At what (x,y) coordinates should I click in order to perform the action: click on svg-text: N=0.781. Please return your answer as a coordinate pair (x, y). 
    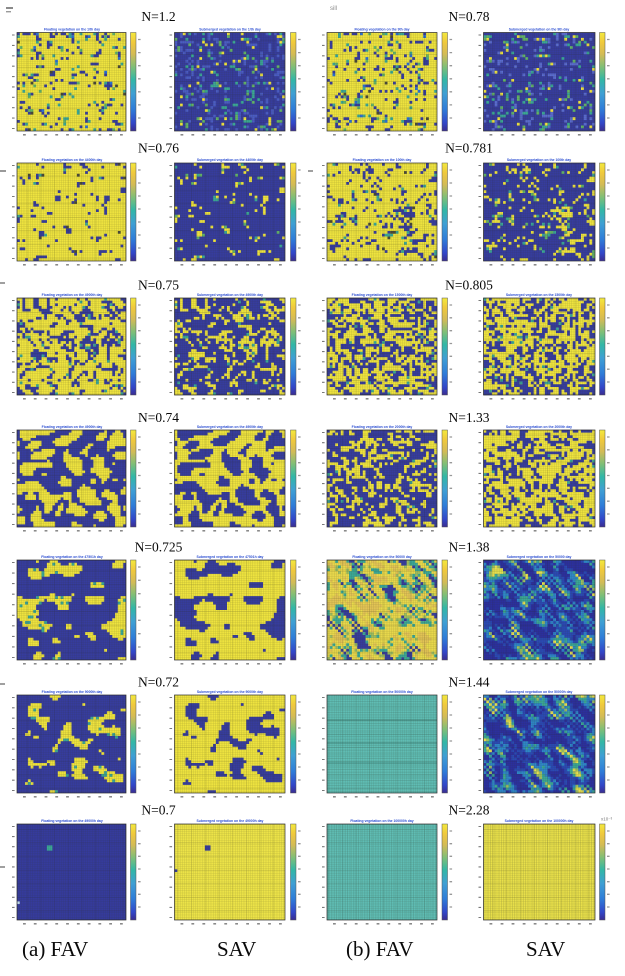
    Looking at the image, I should click on (469, 148).